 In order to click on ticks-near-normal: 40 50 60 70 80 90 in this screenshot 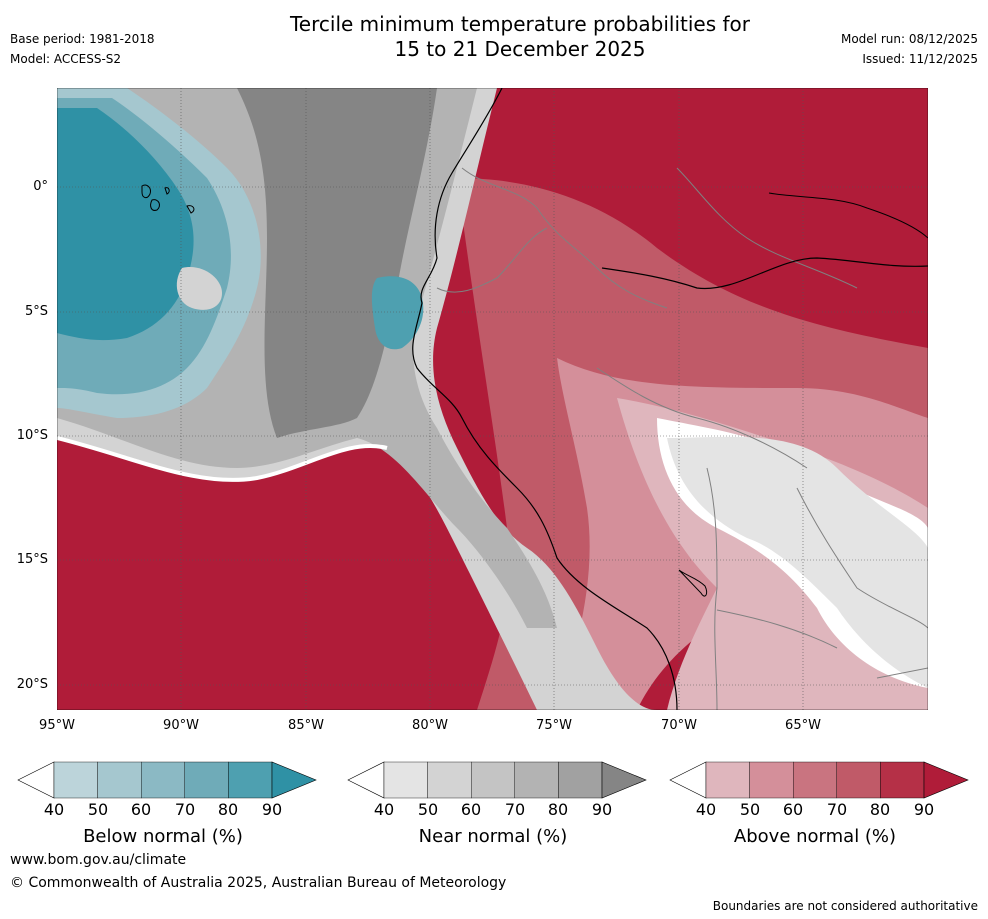, I will do `click(494, 811)`.